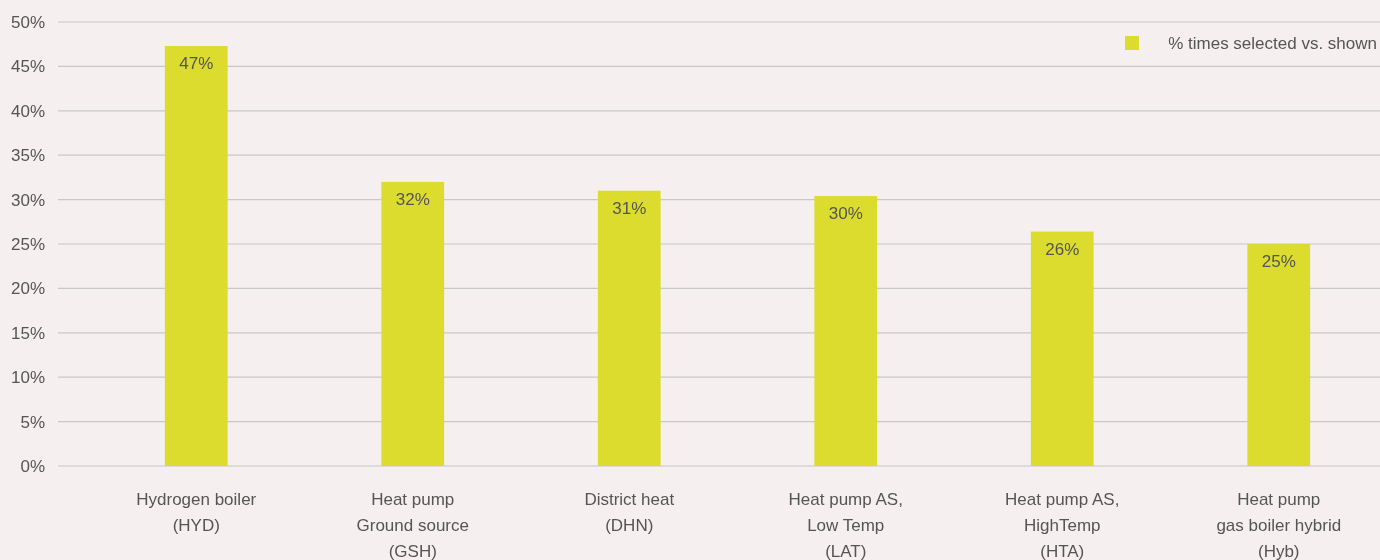  I want to click on y-tick-label: 35%, so click(27, 156).